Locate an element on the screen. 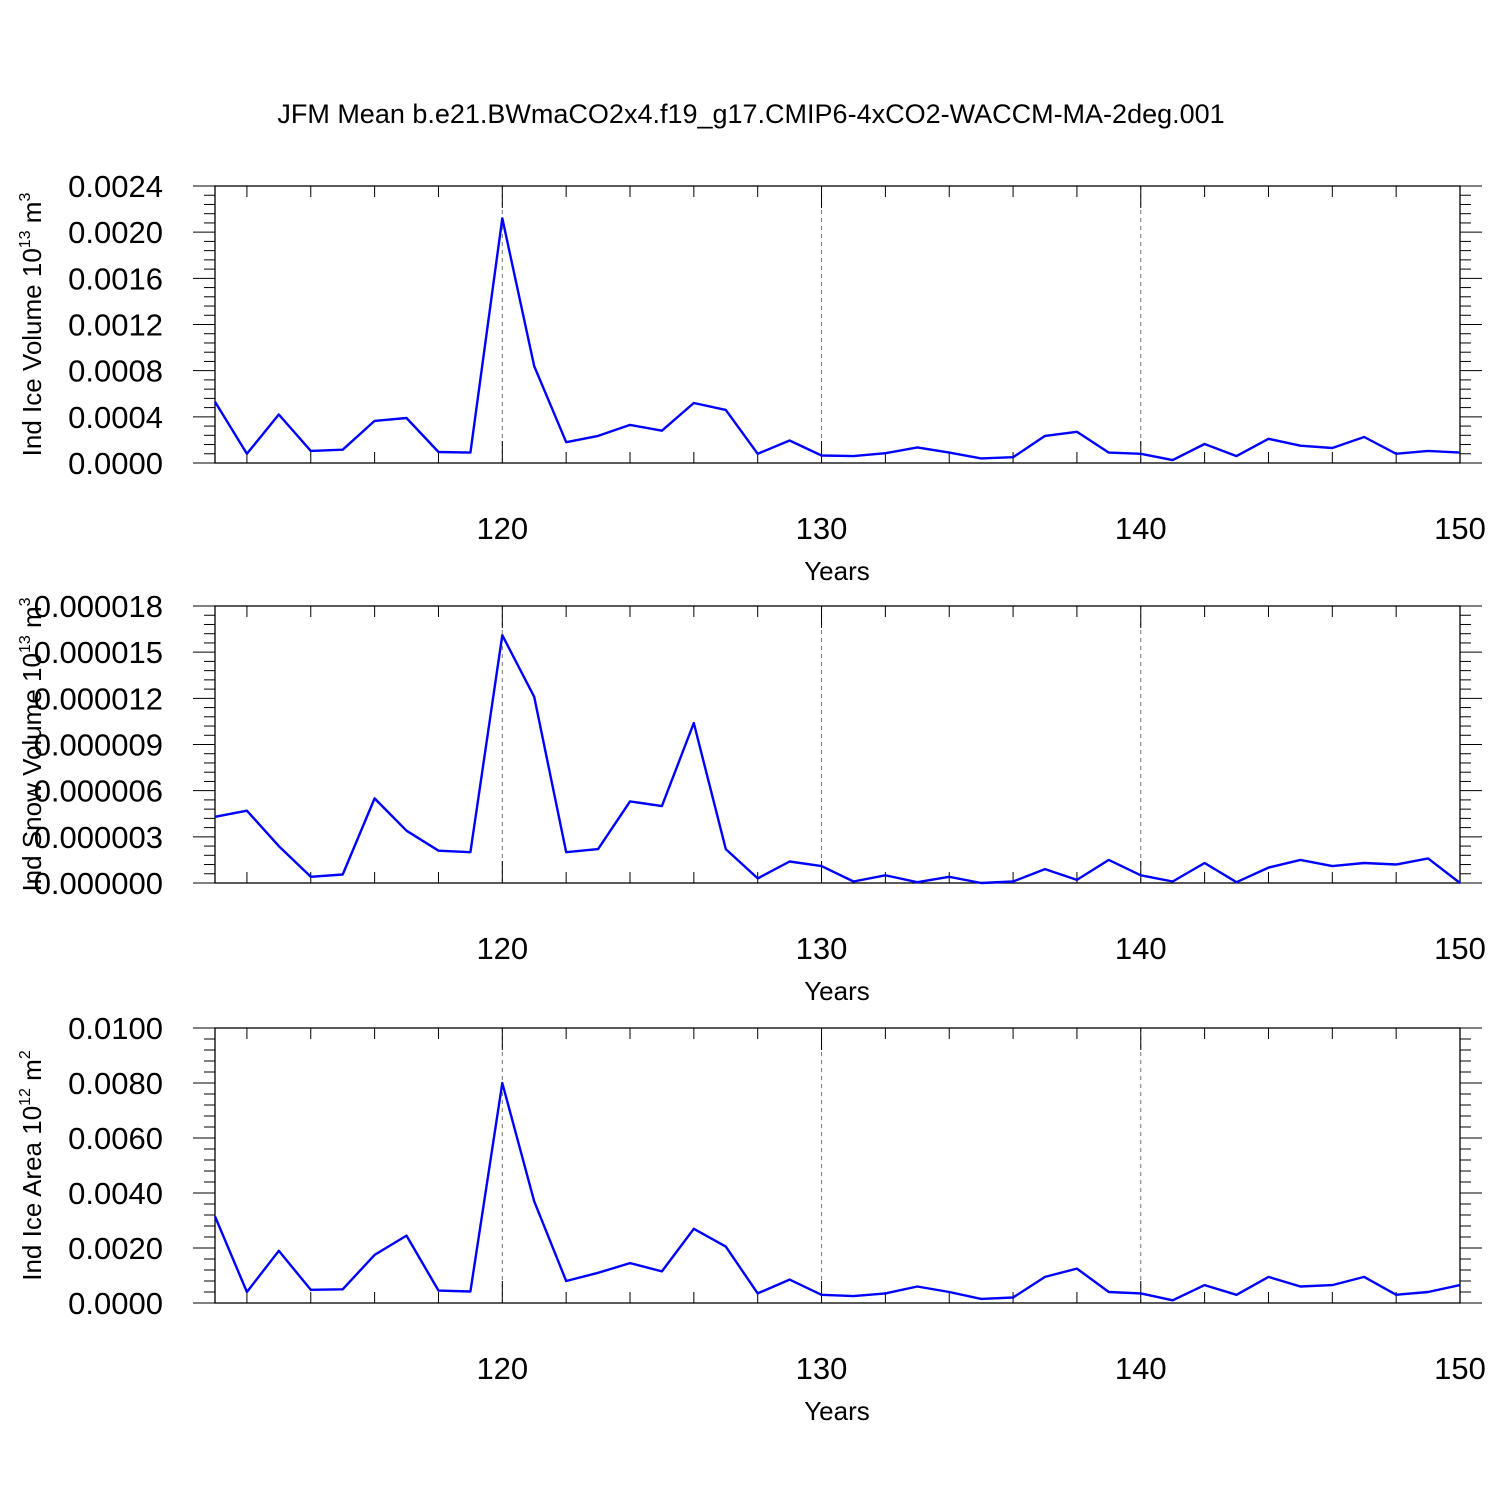 The image size is (1500, 1500). y-tick-label: 0.0080 is located at coordinates (115, 1083).